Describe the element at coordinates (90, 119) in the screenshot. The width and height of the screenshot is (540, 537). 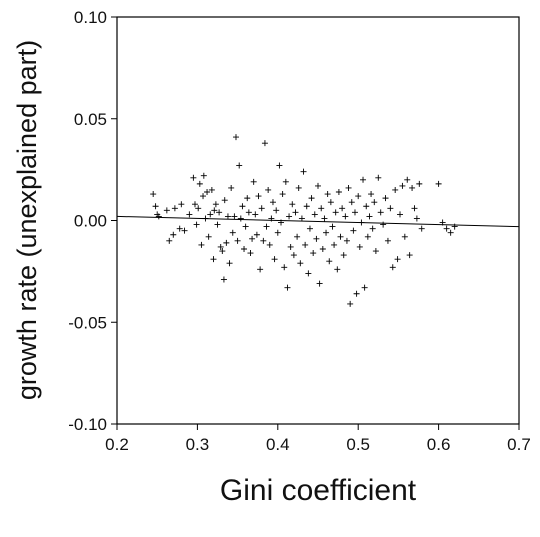
I see `y-tick-label: 0.05` at that location.